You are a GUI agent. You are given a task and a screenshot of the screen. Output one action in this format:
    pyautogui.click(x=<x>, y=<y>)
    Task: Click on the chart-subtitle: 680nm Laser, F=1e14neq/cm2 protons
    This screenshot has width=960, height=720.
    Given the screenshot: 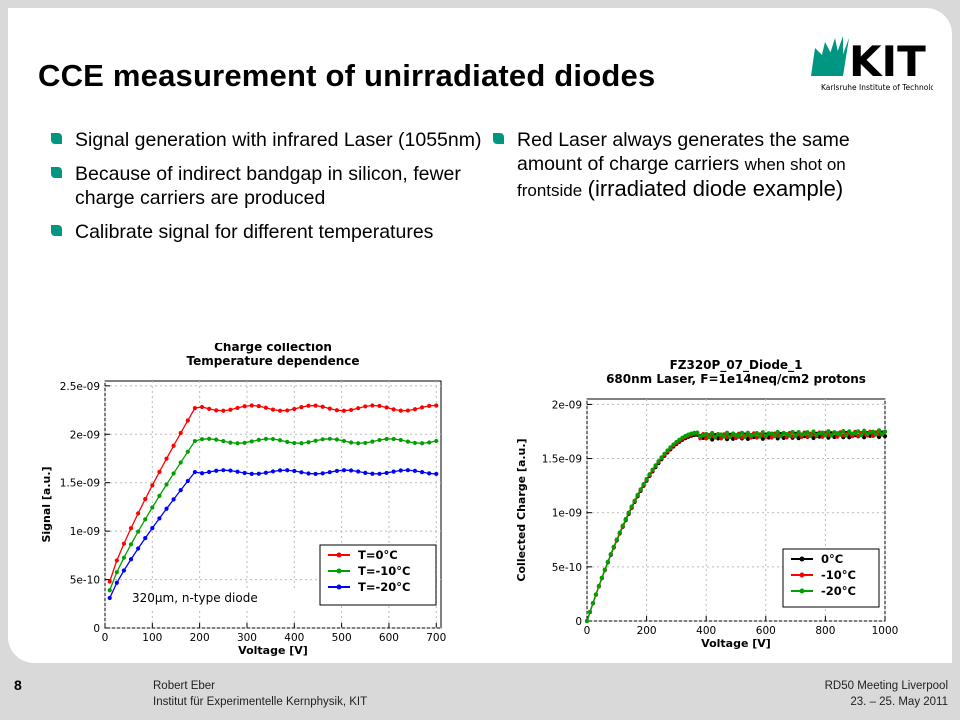 What is the action you would take?
    pyautogui.click(x=736, y=379)
    